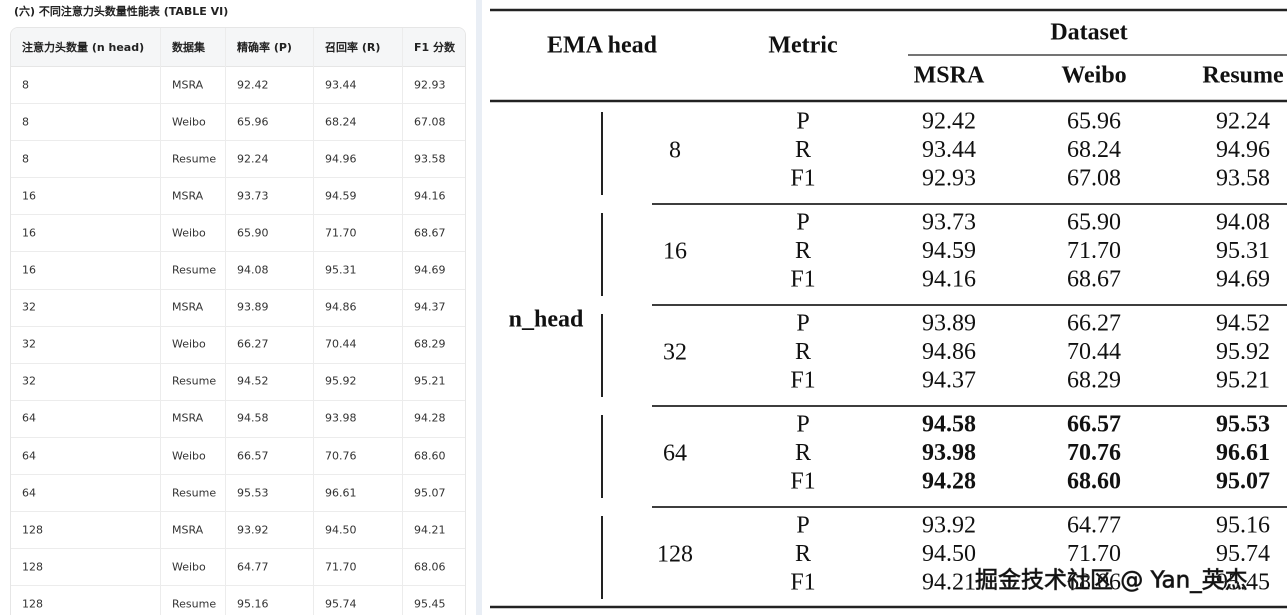  I want to click on value: 95.07, so click(1243, 482).